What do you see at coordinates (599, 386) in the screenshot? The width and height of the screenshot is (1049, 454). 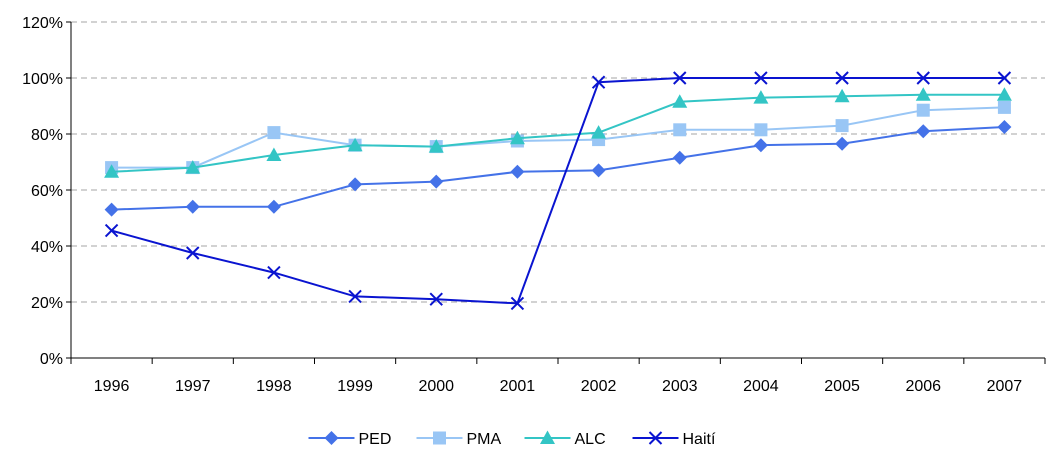 I see `x-tick-label: 2002` at bounding box center [599, 386].